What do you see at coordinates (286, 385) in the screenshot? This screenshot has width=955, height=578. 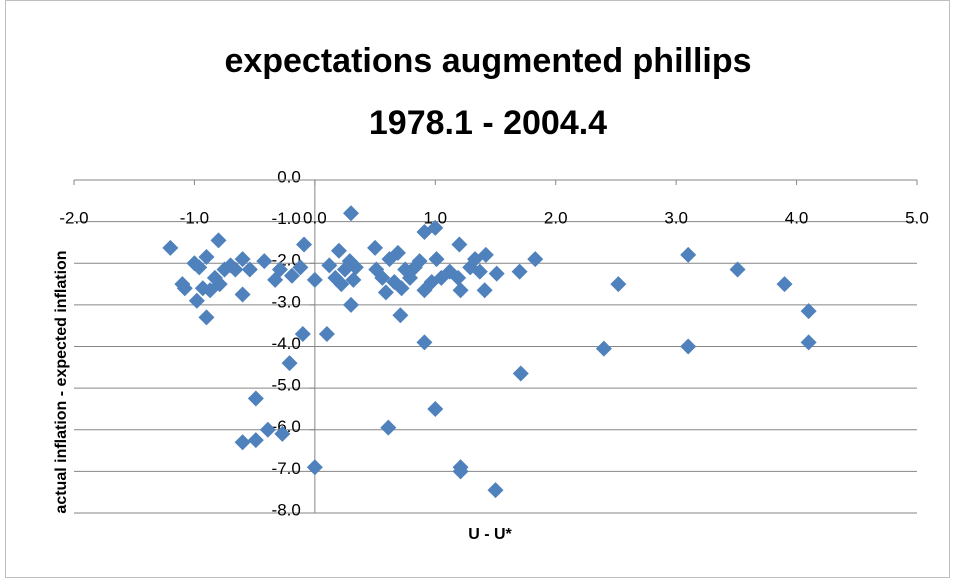 I see `y-tick-label: -5.0` at bounding box center [286, 385].